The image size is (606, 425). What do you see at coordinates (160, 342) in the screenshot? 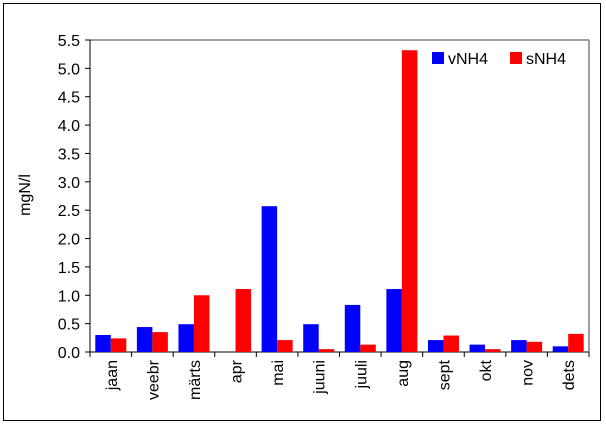
I see `bar-sNH4-veebr` at bounding box center [160, 342].